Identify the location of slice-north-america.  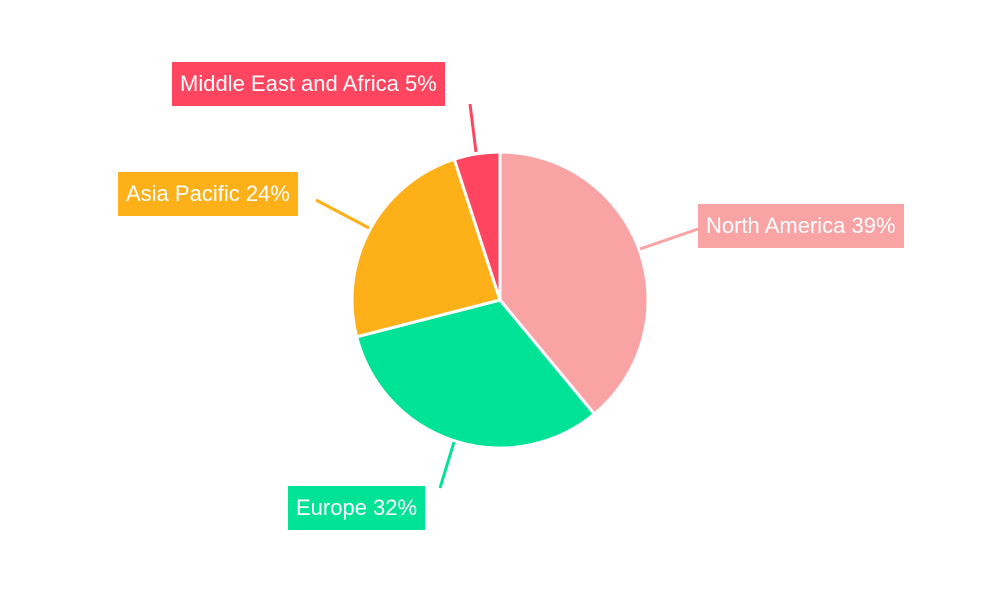
(574, 283).